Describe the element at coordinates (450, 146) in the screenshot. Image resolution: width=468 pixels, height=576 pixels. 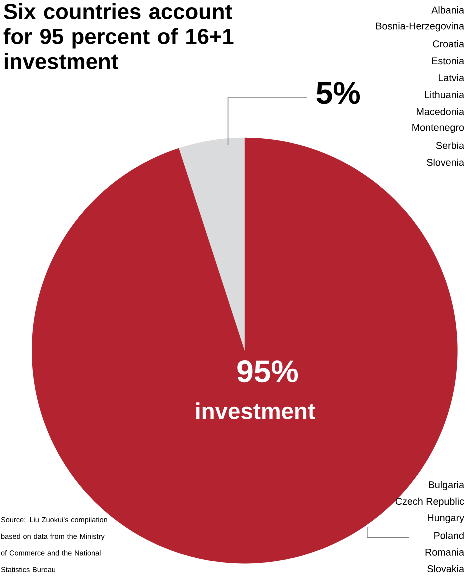
I see `text: Serbia` at that location.